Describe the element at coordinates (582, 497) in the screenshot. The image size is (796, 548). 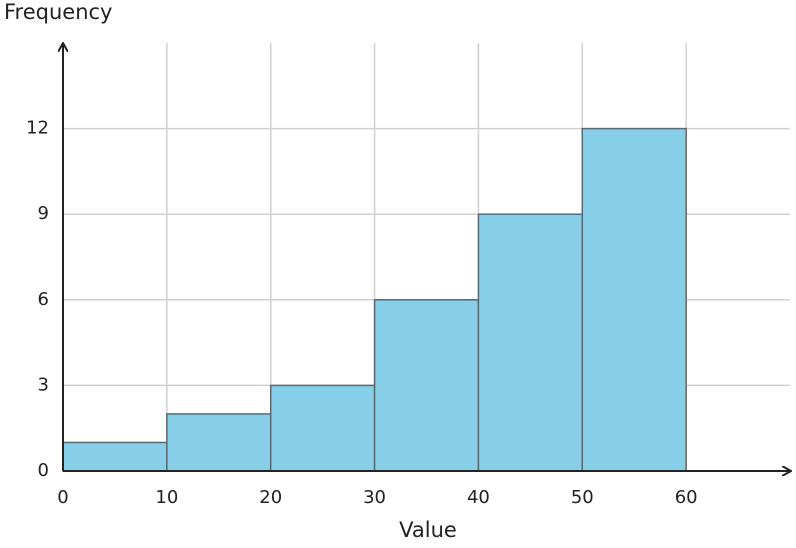
I see `x-tick-label: 50` at that location.